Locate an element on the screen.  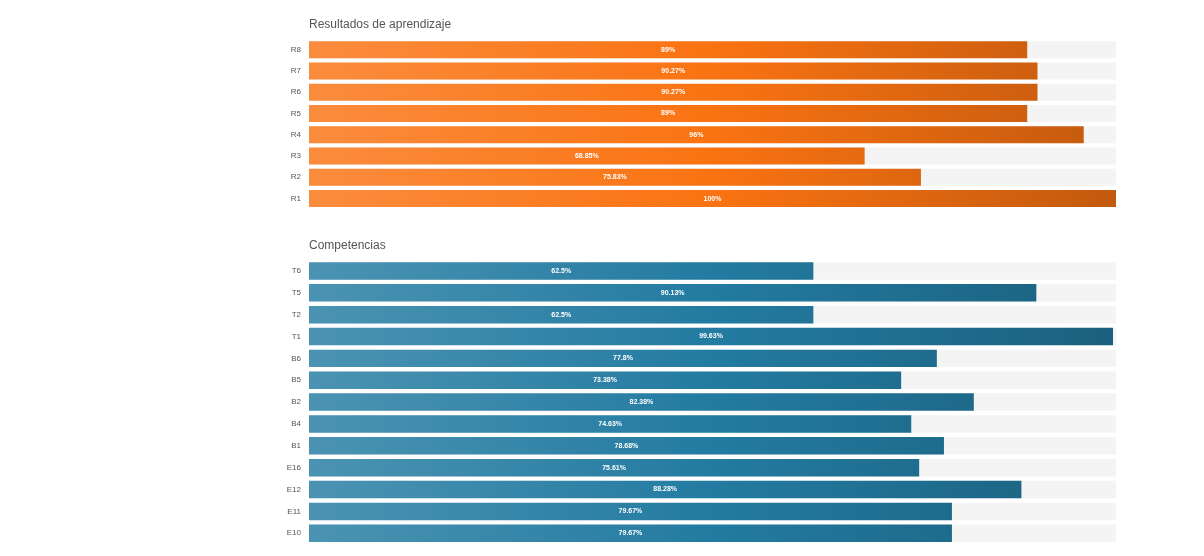
y-tick-label: R4 is located at coordinates (296, 134).